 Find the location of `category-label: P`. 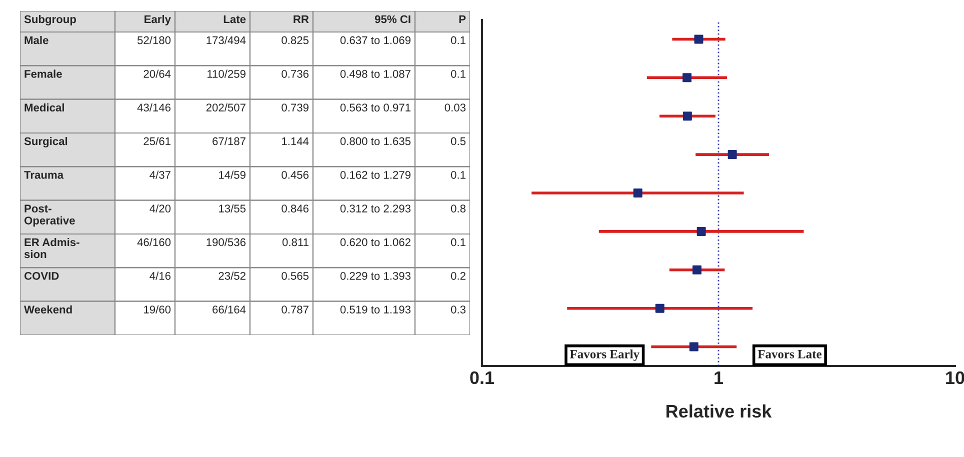

category-label: P is located at coordinates (462, 19).